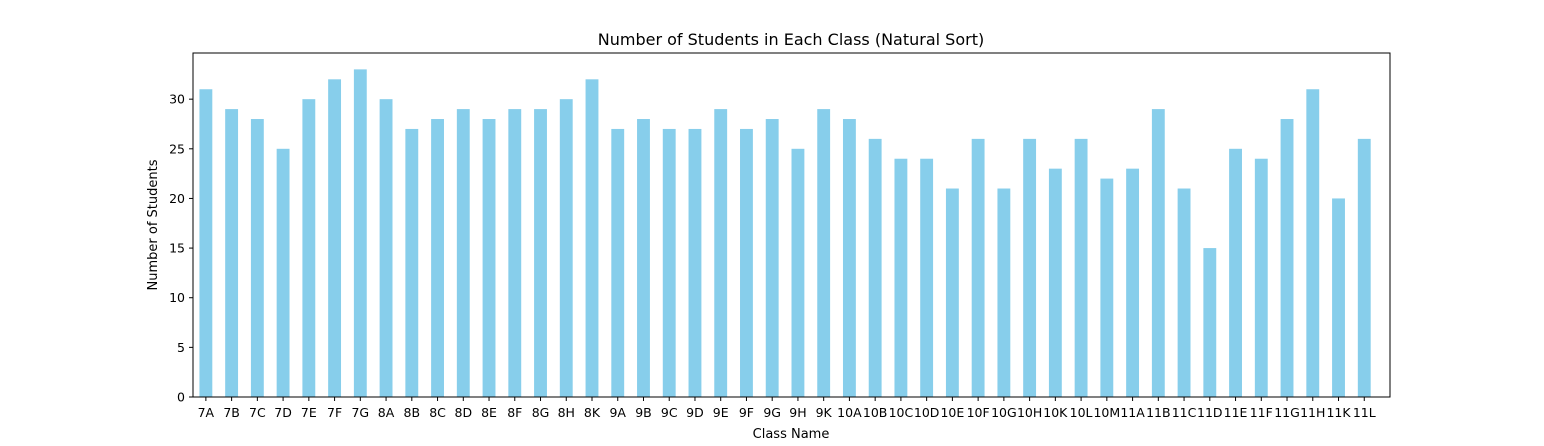 The height and width of the screenshot is (446, 1544). Describe the element at coordinates (309, 412) in the screenshot. I see `x-tick-label: 7E` at that location.